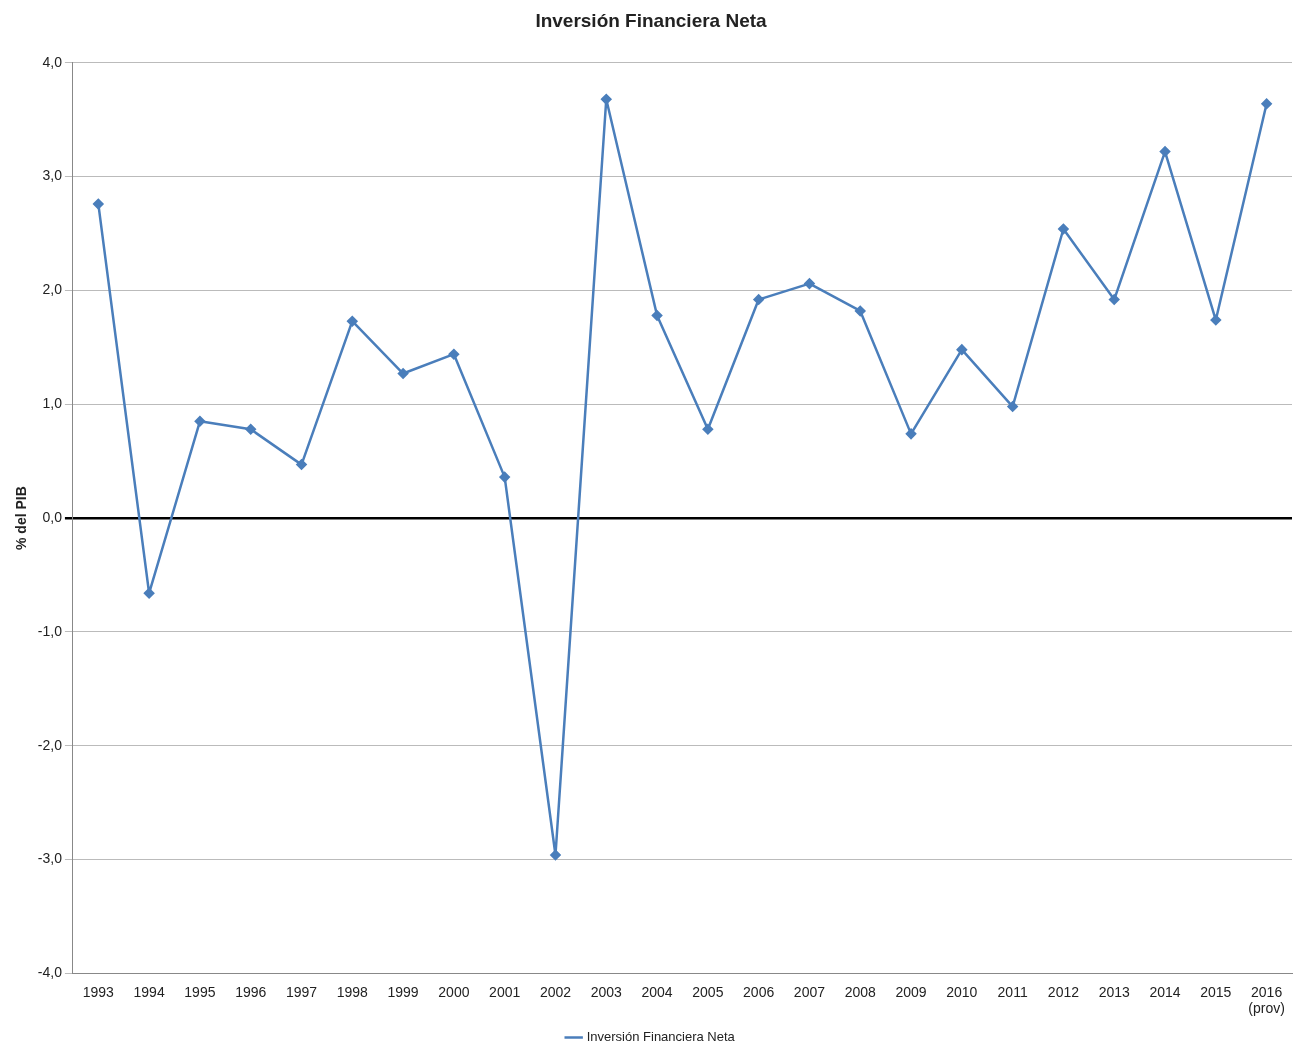 Image resolution: width=1302 pixels, height=1064 pixels. Describe the element at coordinates (52, 516) in the screenshot. I see `y-tick-label: 0,0` at that location.